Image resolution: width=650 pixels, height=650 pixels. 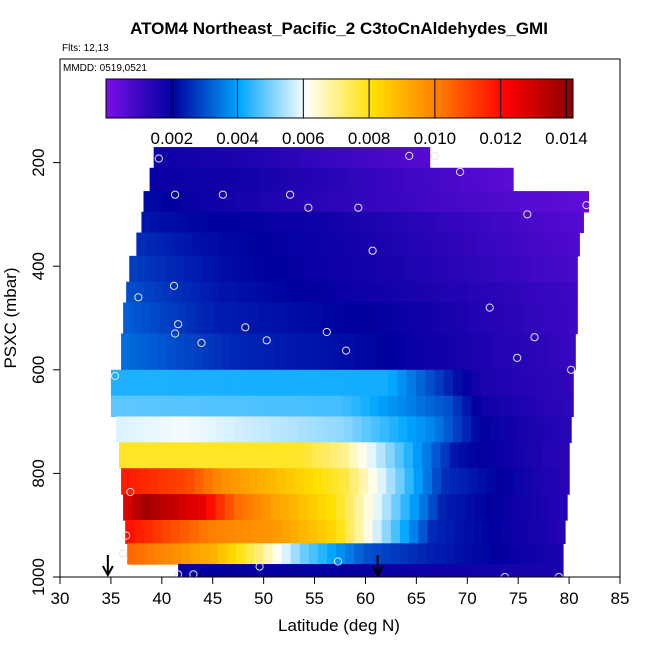 I want to click on x-tick-label: 60, so click(x=365, y=598).